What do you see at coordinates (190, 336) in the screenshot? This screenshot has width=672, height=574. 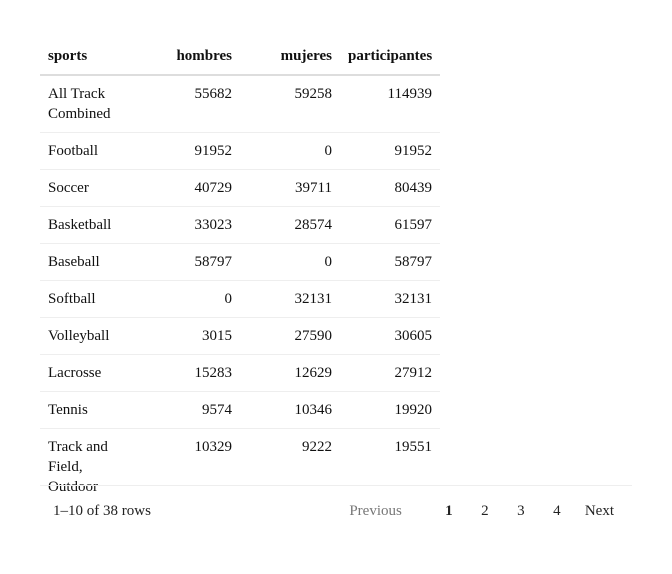 I see `cell-hombres: 3015` at bounding box center [190, 336].